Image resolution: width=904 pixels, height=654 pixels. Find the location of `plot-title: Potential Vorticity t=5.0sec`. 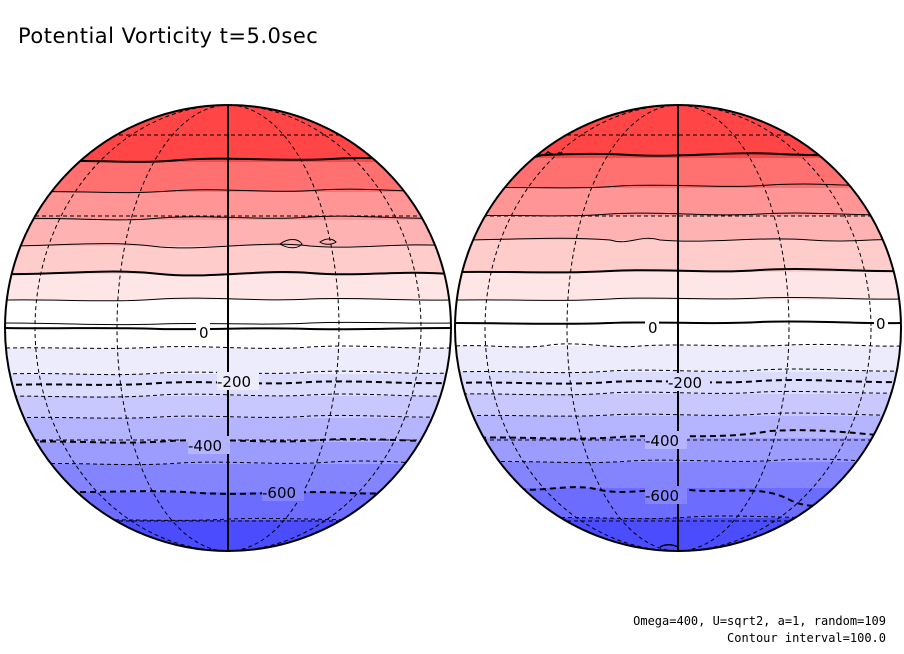

plot-title: Potential Vorticity t=5.0sec is located at coordinates (168, 36).